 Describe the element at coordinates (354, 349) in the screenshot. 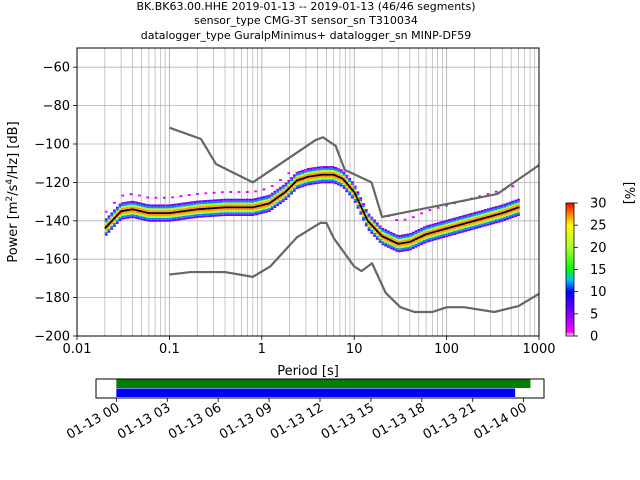

I see `x-tick-label: 10` at that location.